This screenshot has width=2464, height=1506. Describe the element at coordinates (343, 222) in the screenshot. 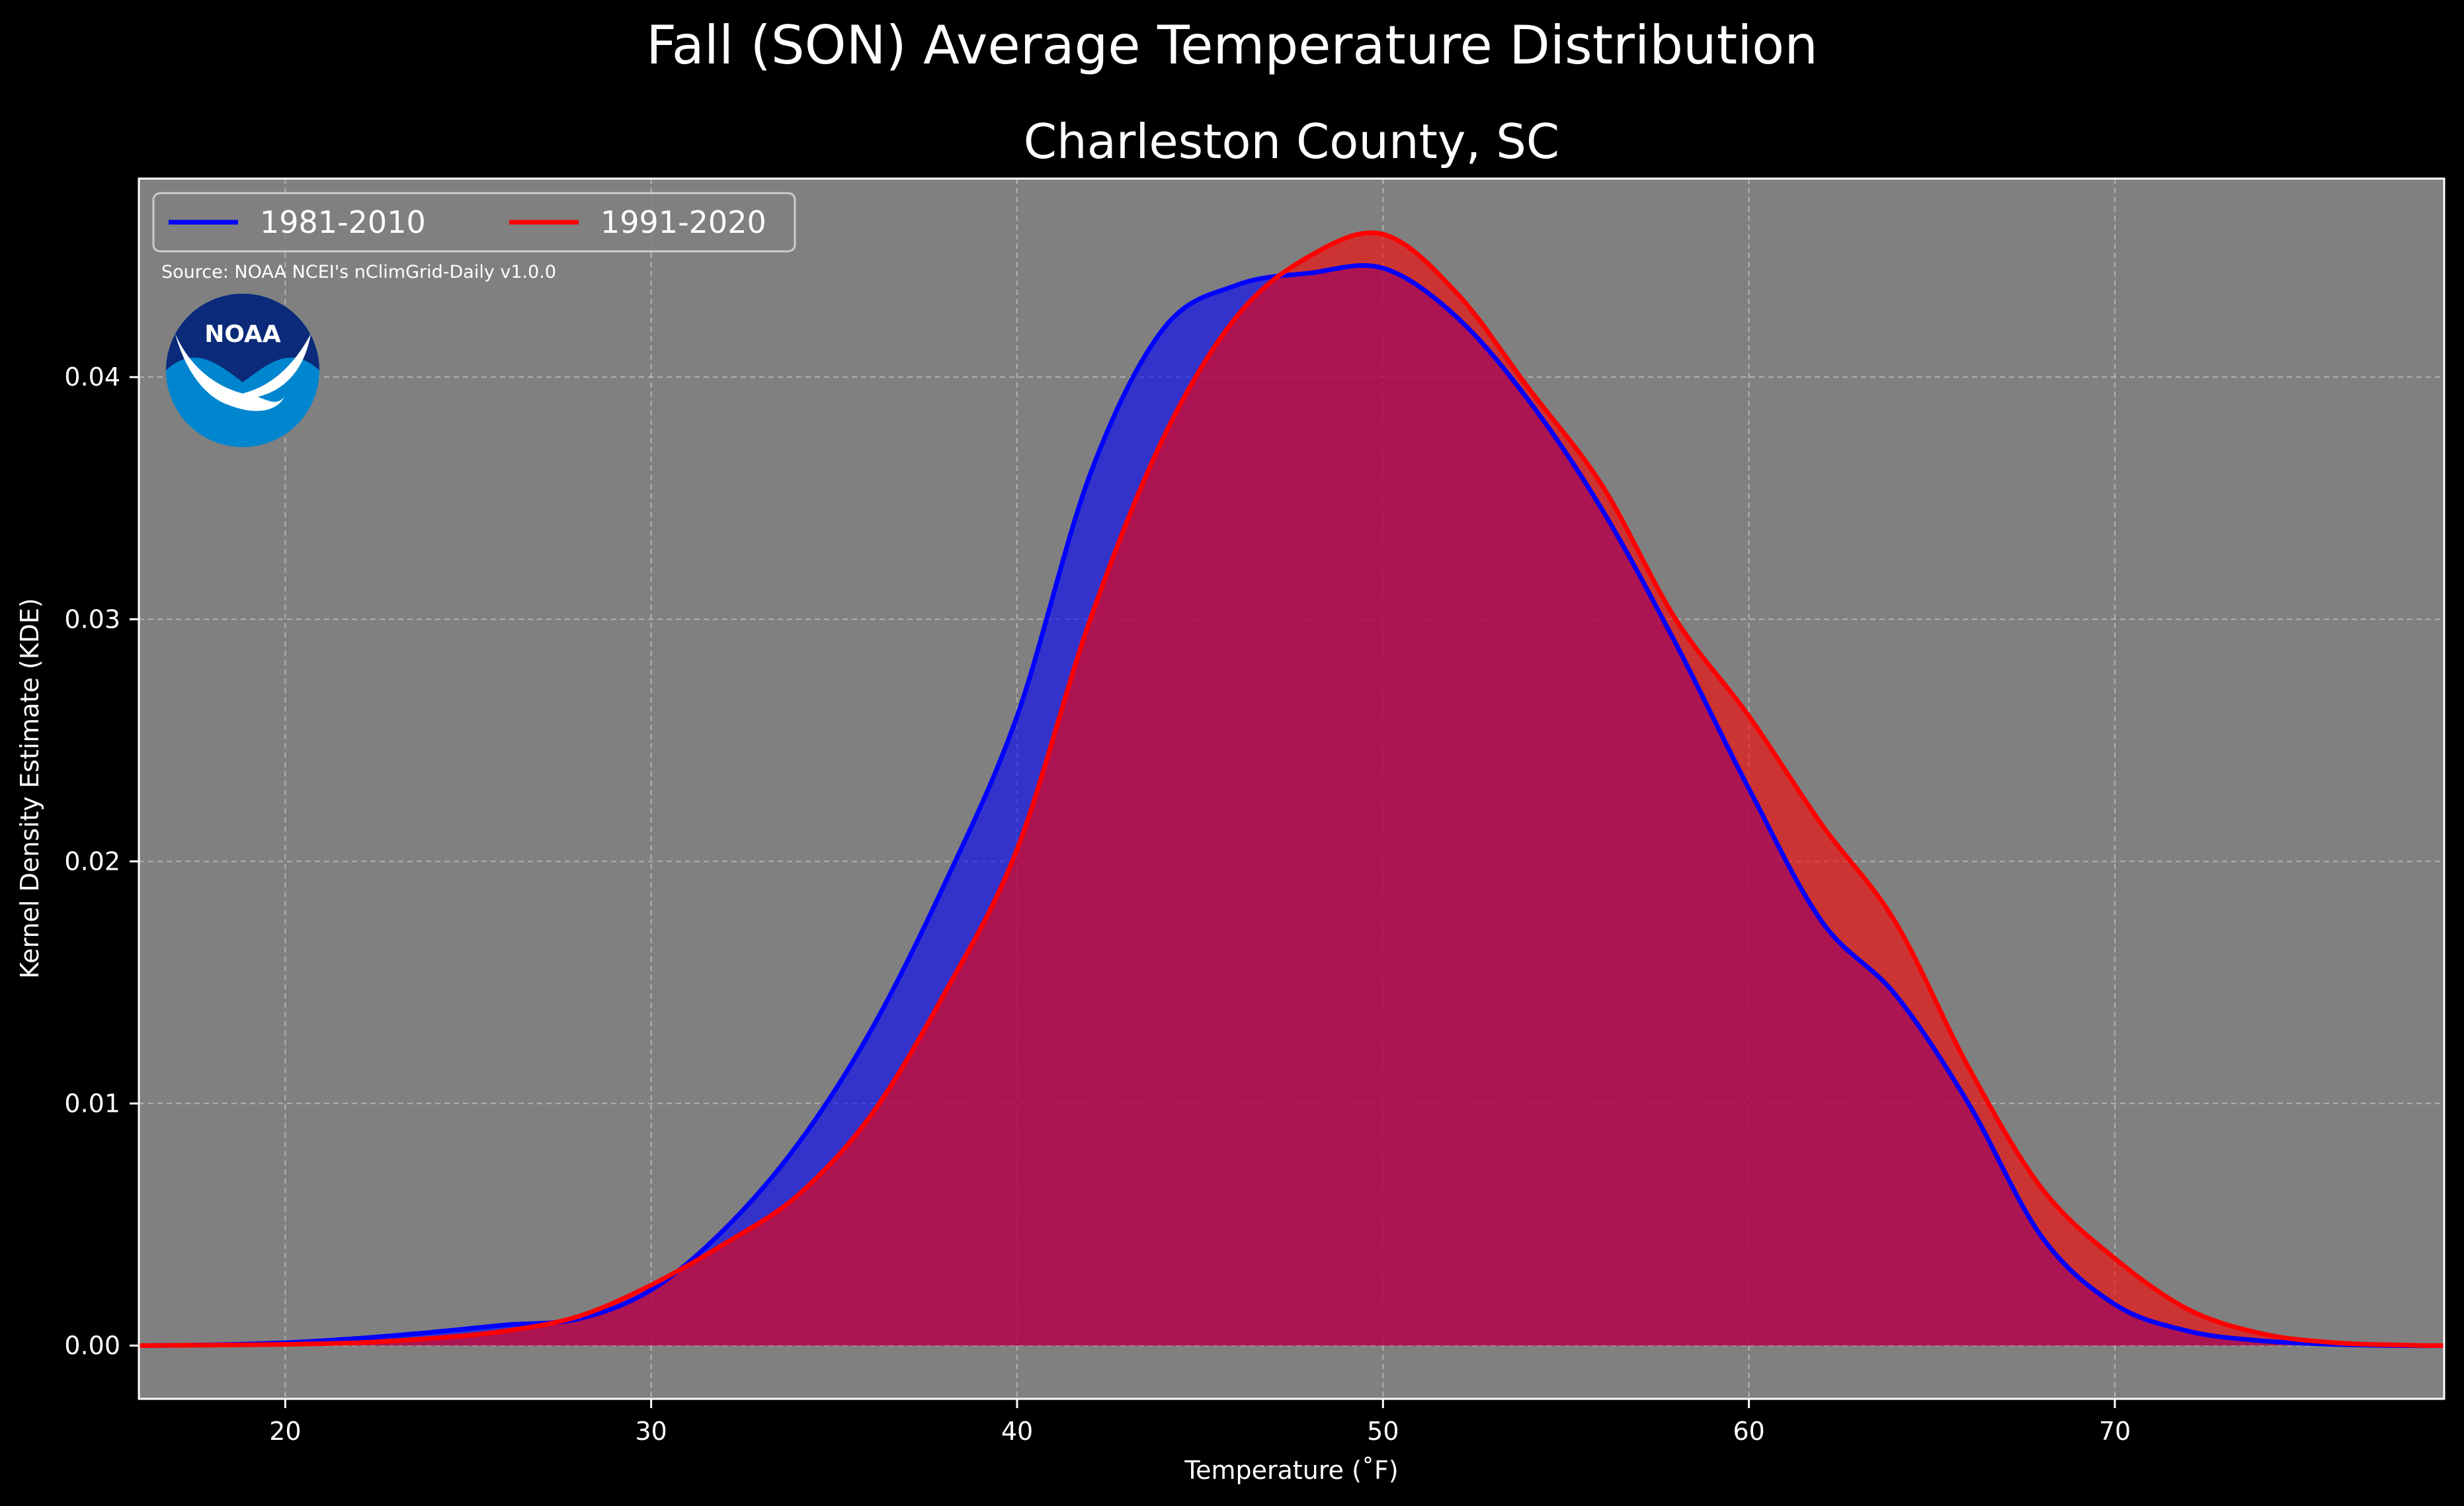

I see `legend-label-1981-2010: 1981-2010` at that location.